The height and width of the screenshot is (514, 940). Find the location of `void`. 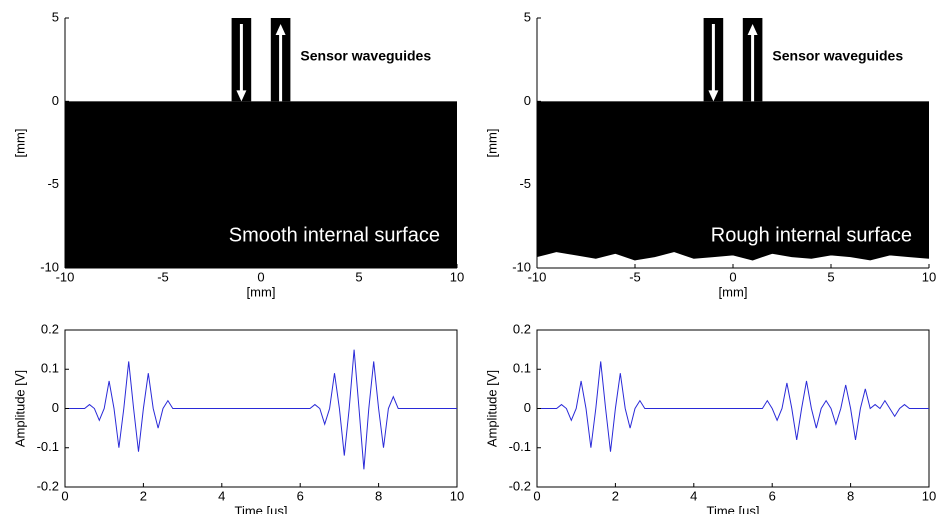

void is located at coordinates (733, 259).